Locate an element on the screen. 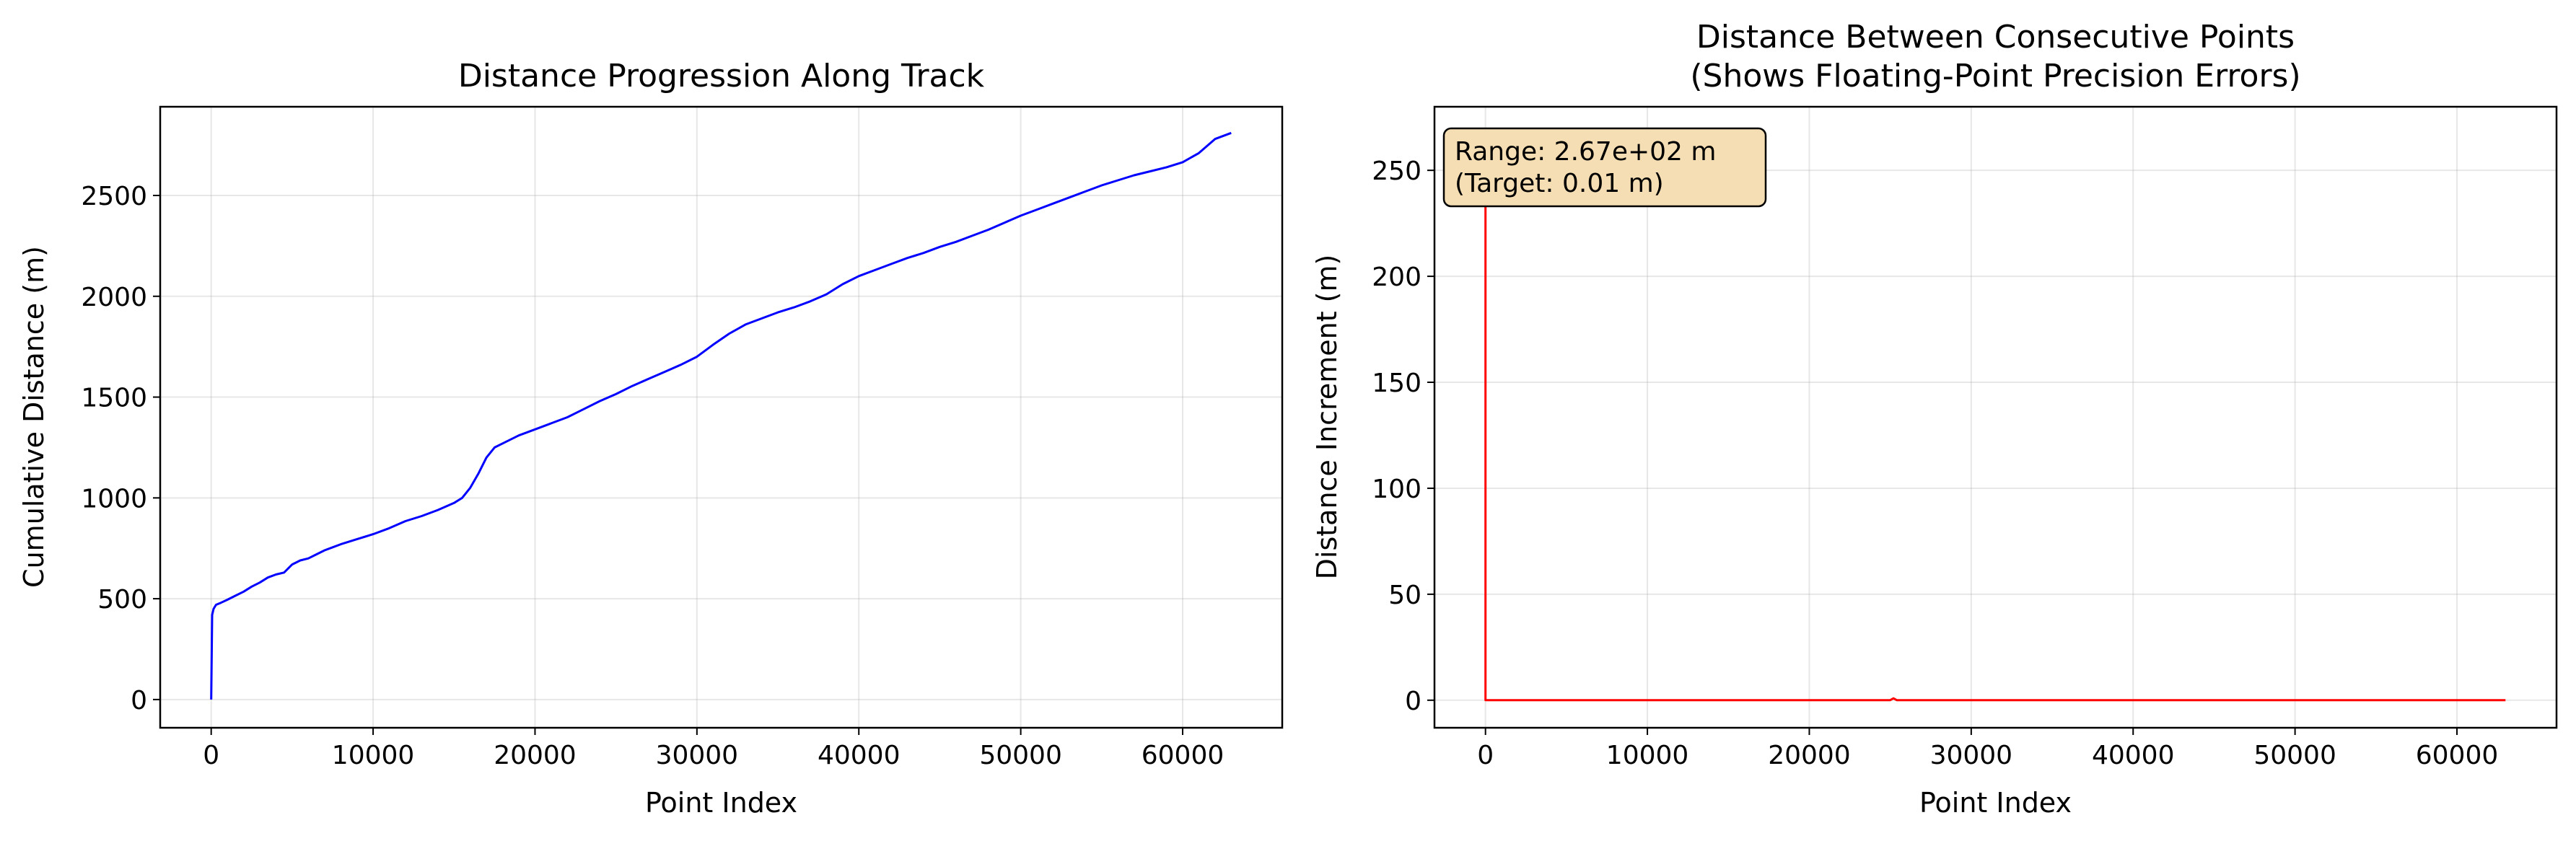 This screenshot has width=2576, height=841. left-y-tick-label: 2000 is located at coordinates (114, 297).